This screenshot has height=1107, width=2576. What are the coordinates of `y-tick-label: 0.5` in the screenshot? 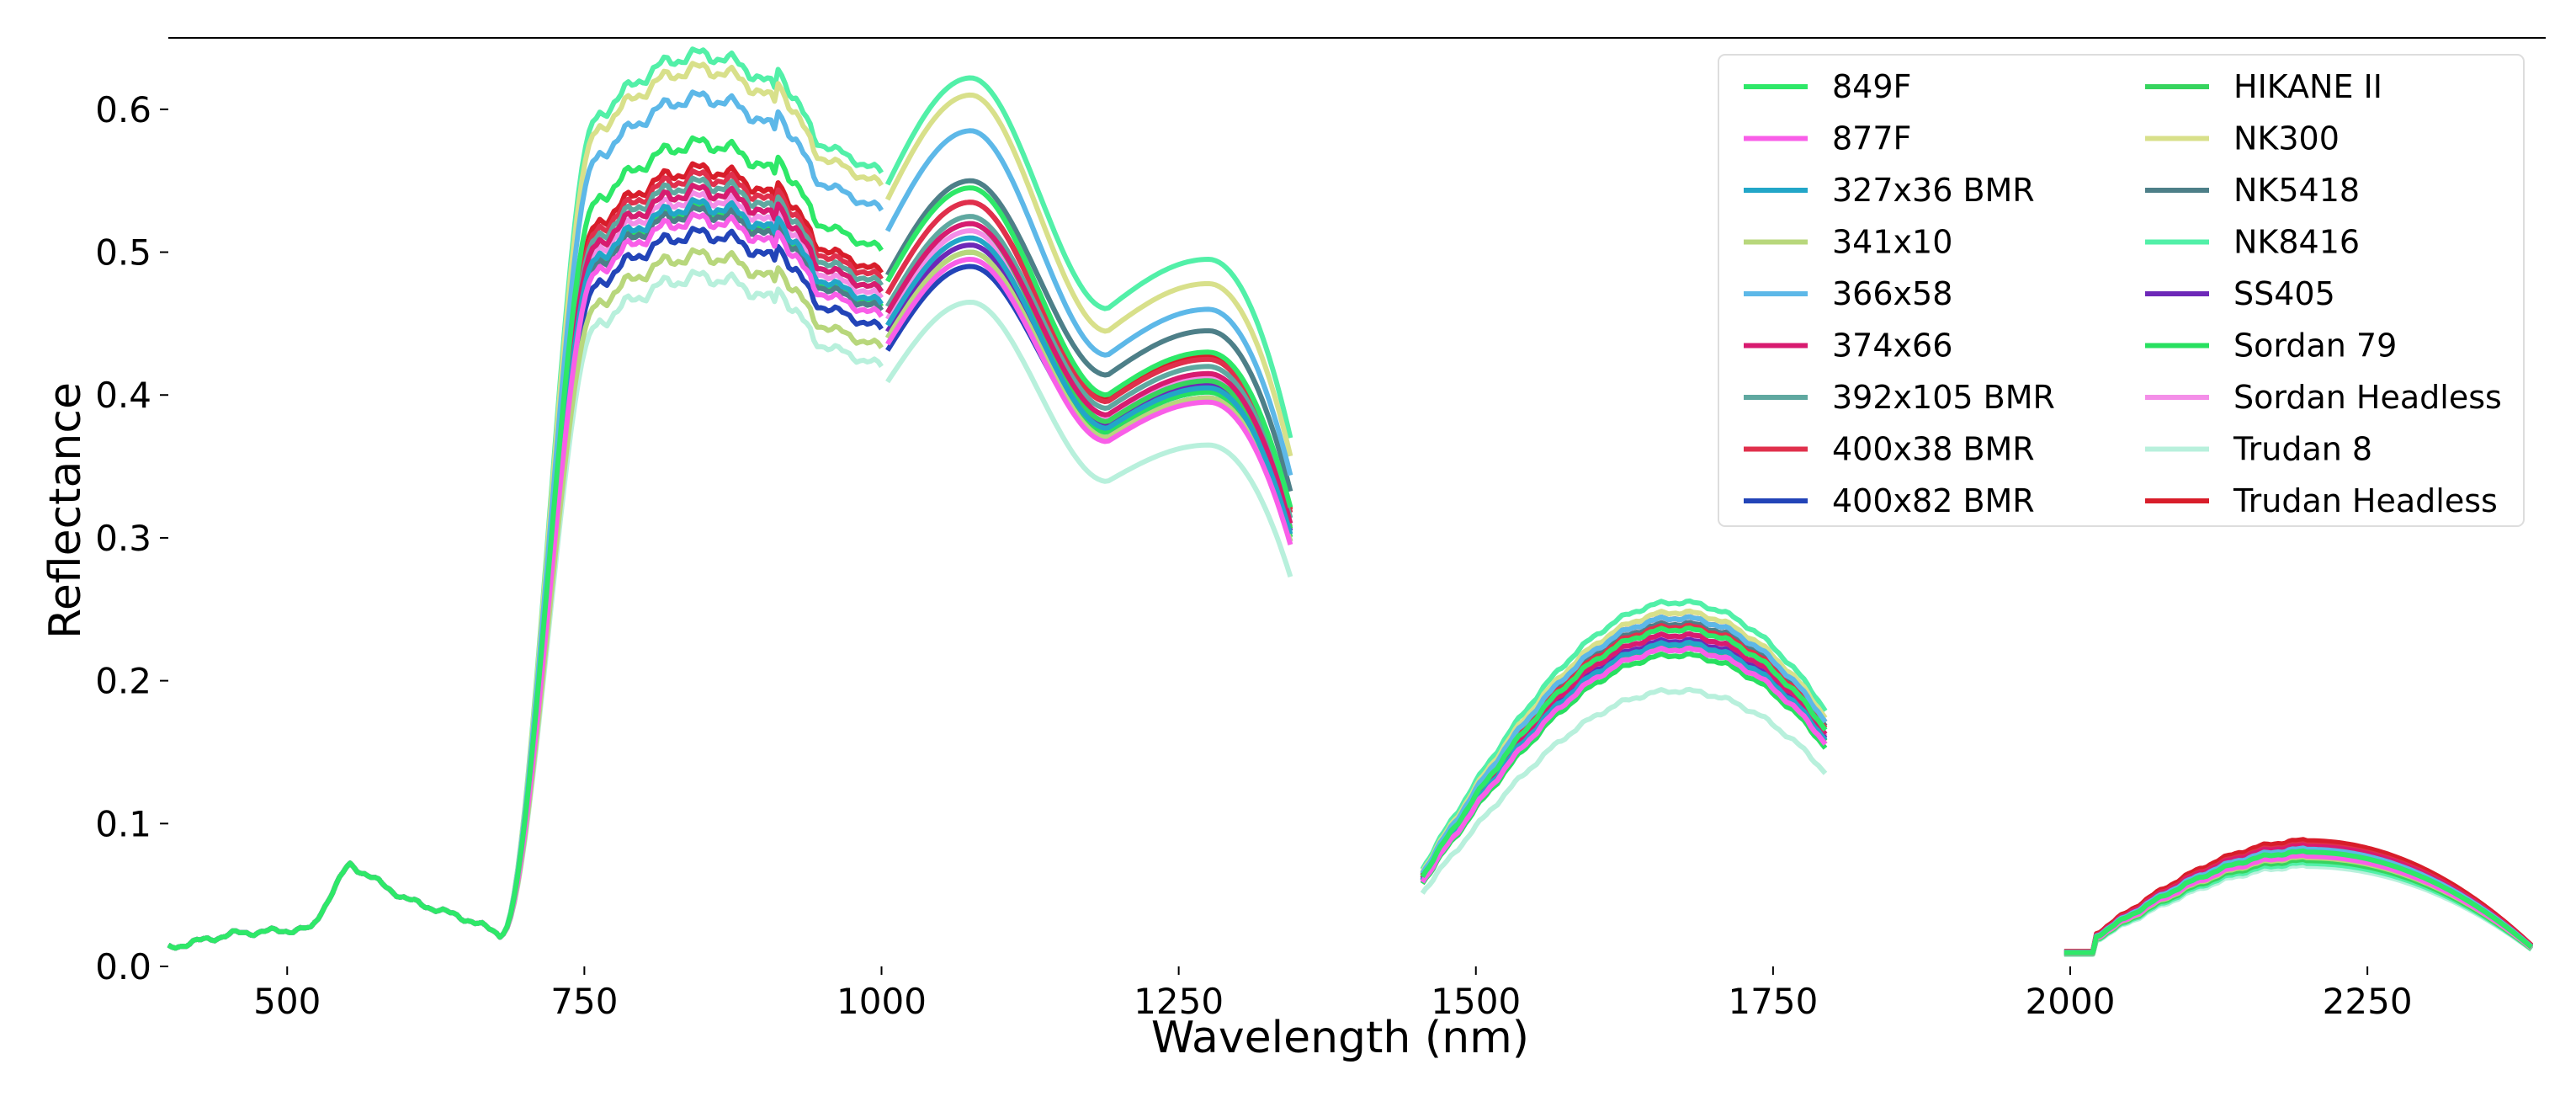 It's located at (123, 253).